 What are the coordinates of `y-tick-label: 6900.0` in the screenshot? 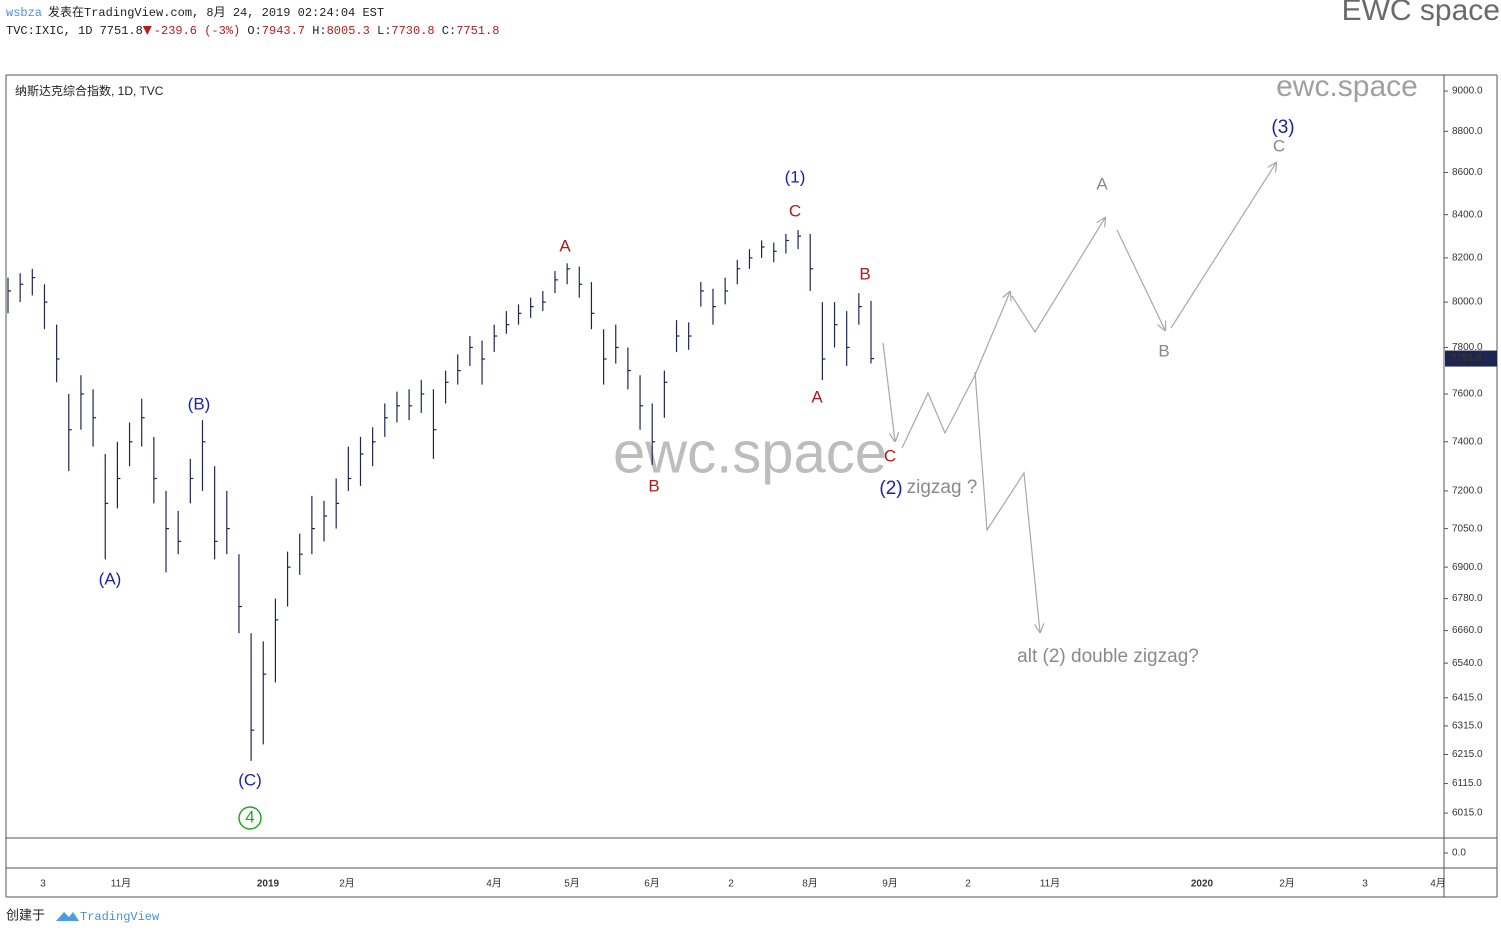 It's located at (1467, 567).